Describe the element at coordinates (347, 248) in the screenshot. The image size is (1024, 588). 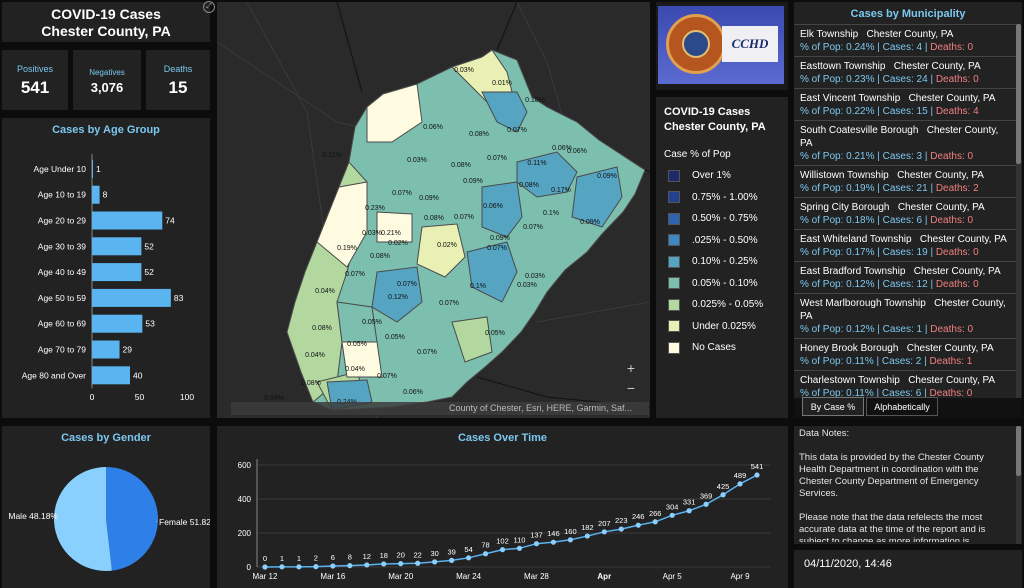
I see `map-region-label: 0.19%` at that location.